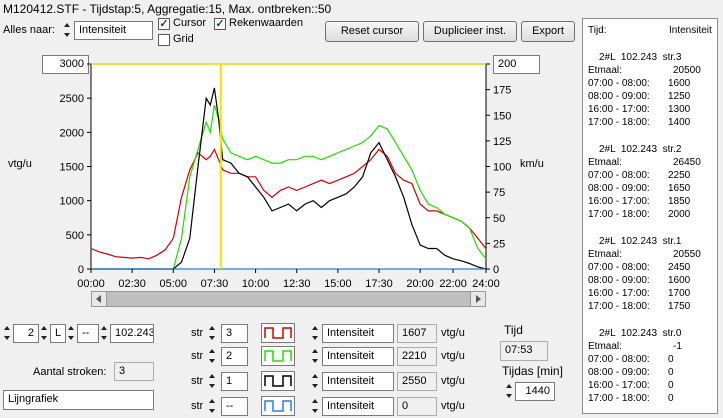 The height and width of the screenshot is (418, 723). What do you see at coordinates (640, 241) in the screenshot?
I see `rp-block-id: 2#L 102.243 str.1` at bounding box center [640, 241].